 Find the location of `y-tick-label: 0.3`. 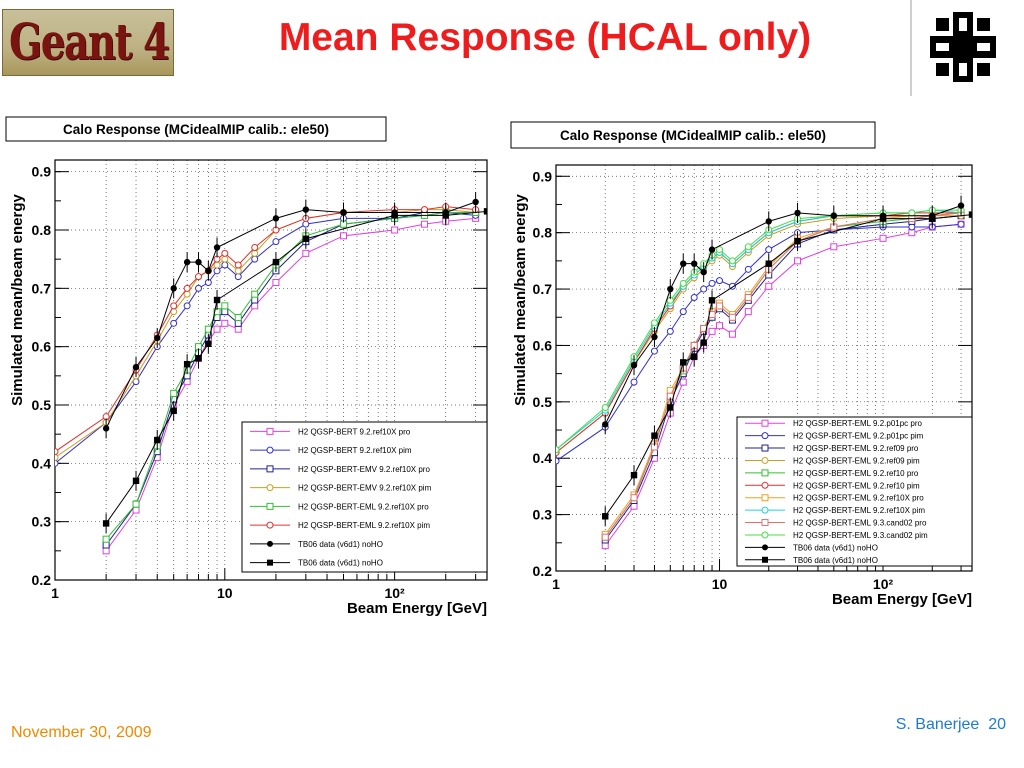

y-tick-label: 0.3 is located at coordinates (543, 515).